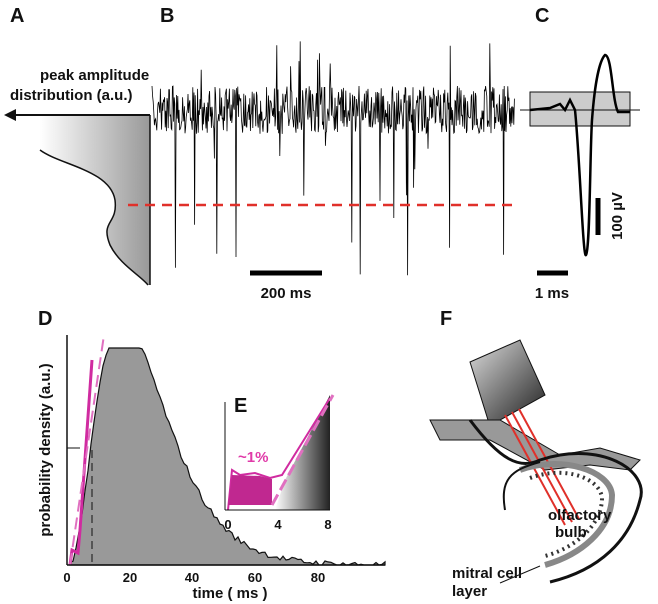  Describe the element at coordinates (10, 115) in the screenshot. I see `arrowhead` at that location.